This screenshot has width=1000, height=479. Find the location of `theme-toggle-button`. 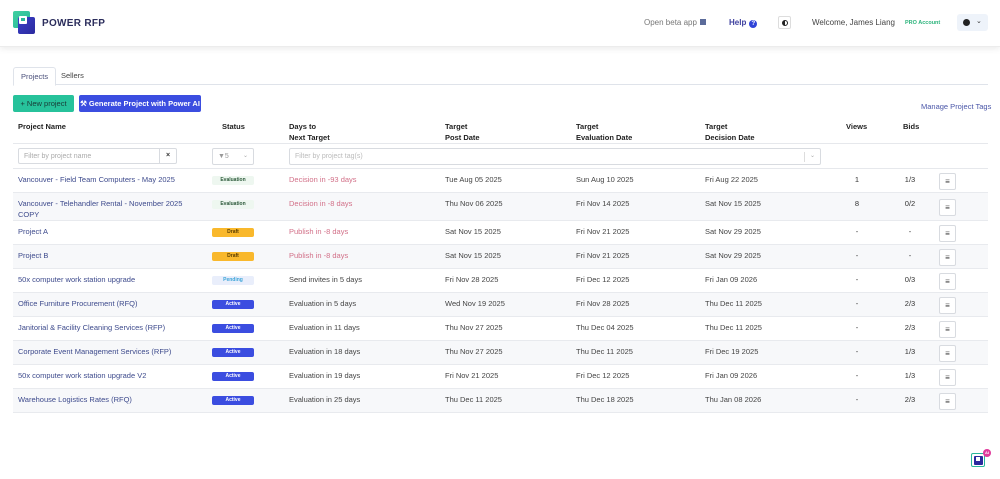

theme-toggle-button is located at coordinates (784, 22).